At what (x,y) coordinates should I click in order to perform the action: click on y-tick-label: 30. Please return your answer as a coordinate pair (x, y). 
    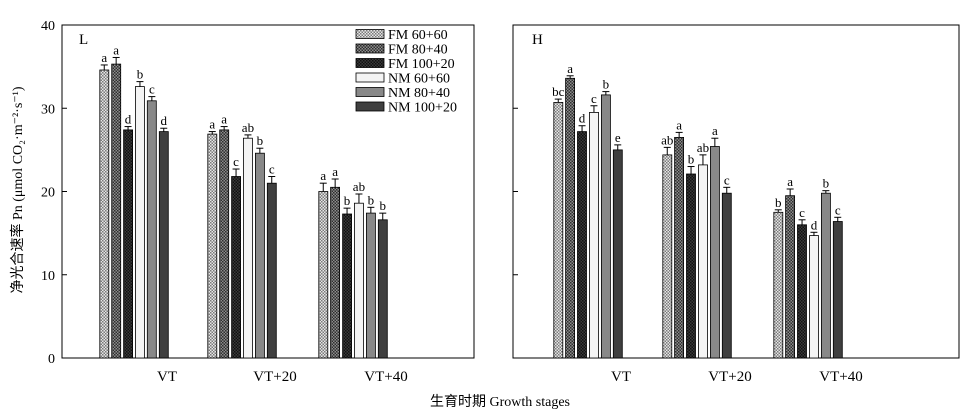
    Looking at the image, I should click on (48, 109).